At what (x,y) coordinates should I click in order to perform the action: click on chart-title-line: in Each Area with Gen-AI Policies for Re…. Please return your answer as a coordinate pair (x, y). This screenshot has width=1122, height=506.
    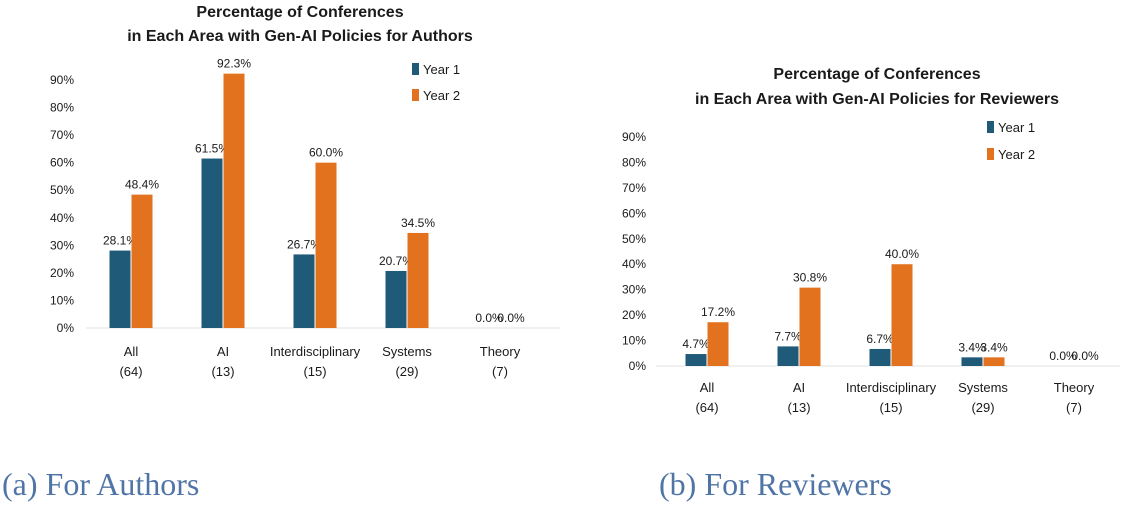
    Looking at the image, I should click on (877, 99).